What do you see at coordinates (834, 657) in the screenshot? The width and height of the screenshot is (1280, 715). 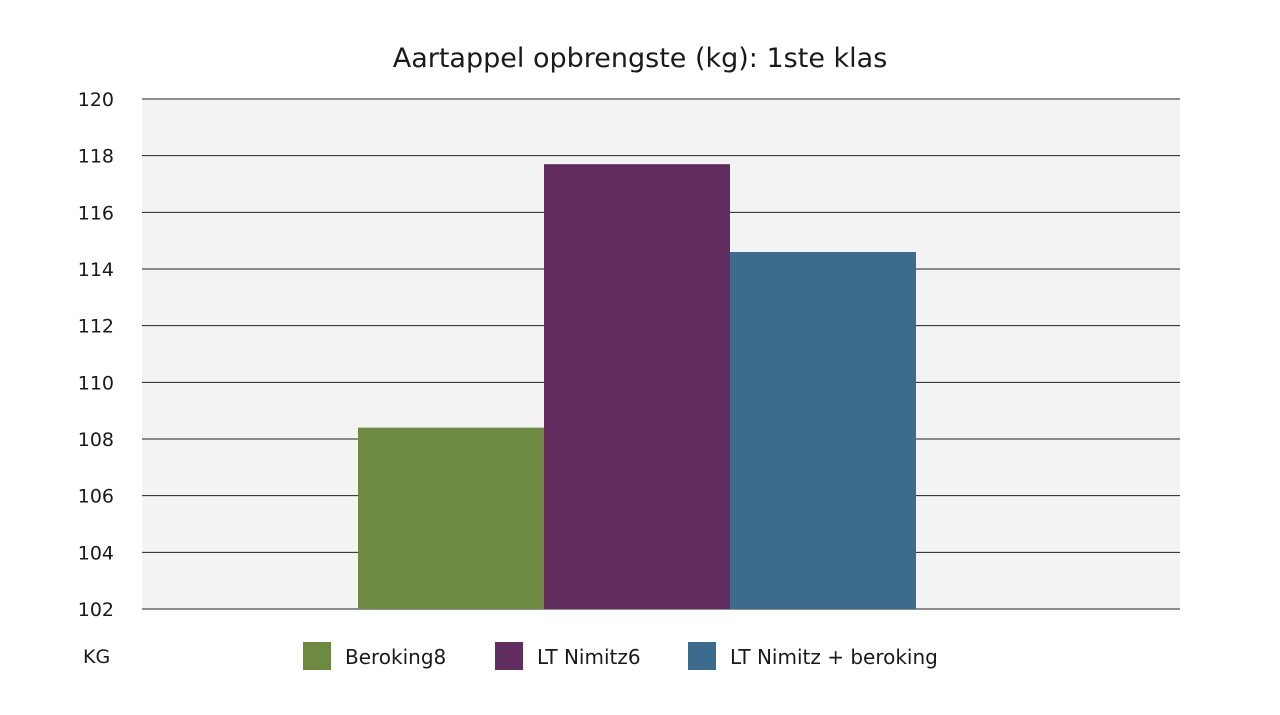 I see `legend-label-3: LT Nimitz + beroking` at bounding box center [834, 657].